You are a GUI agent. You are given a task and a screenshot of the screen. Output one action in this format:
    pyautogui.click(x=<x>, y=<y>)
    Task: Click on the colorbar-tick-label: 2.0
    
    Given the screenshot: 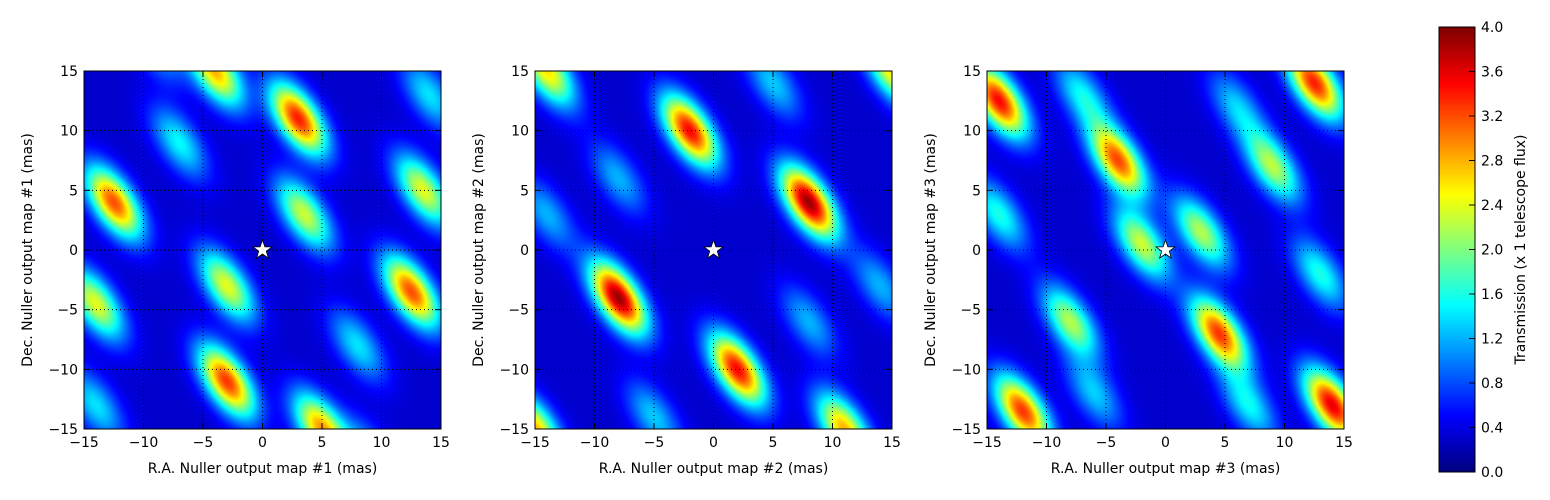 What is the action you would take?
    pyautogui.click(x=1492, y=251)
    